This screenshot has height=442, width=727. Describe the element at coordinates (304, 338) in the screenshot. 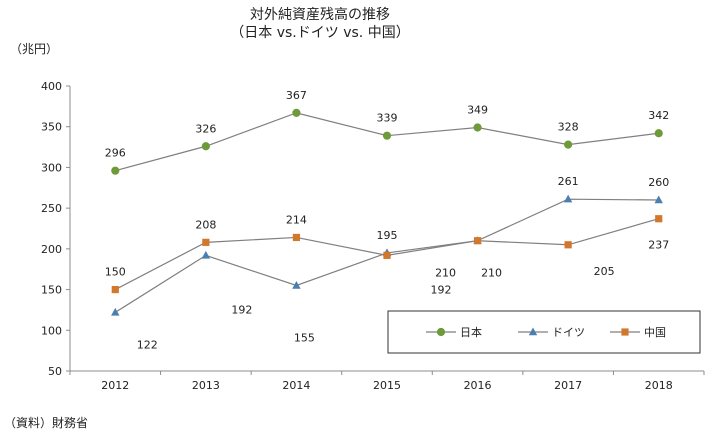

I see `data-label: 155` at that location.